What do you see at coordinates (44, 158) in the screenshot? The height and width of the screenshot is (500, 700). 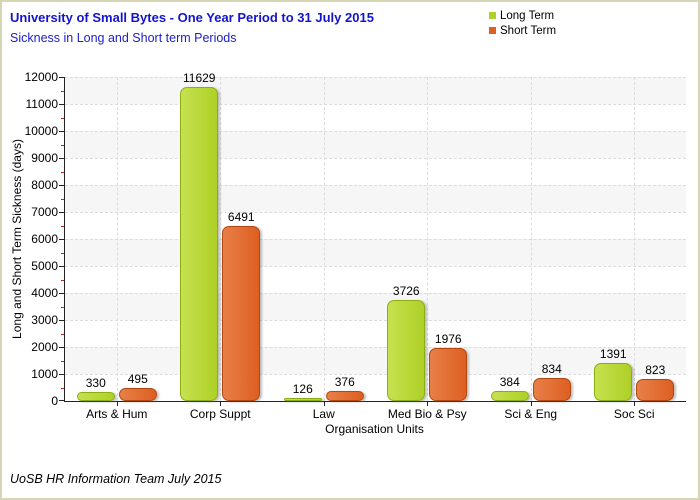 I see `y-axis-tick-label: 9000` at bounding box center [44, 158].